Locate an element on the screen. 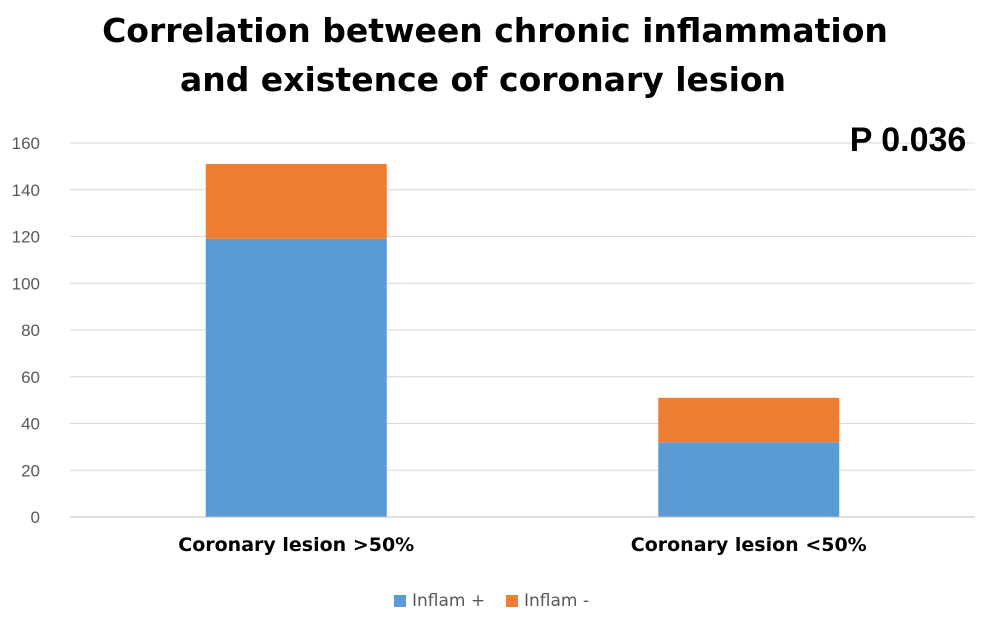 The height and width of the screenshot is (633, 1000). y-tick-label: 100 is located at coordinates (26, 283).